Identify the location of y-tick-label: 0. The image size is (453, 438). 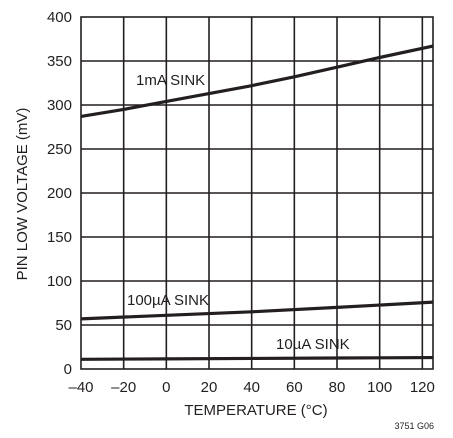
(68, 369).